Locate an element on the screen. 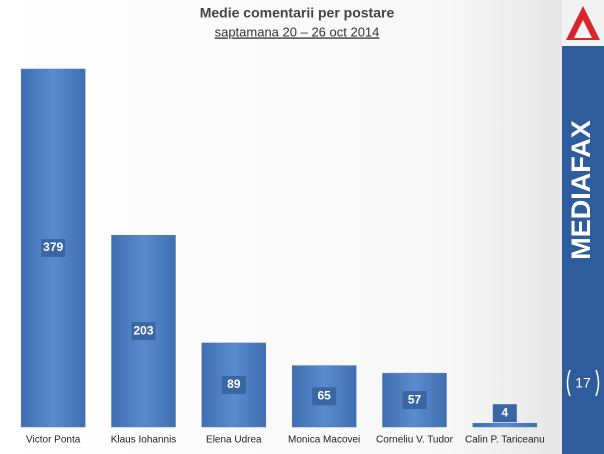 This screenshot has width=604, height=454. value-label: 4 is located at coordinates (504, 412).